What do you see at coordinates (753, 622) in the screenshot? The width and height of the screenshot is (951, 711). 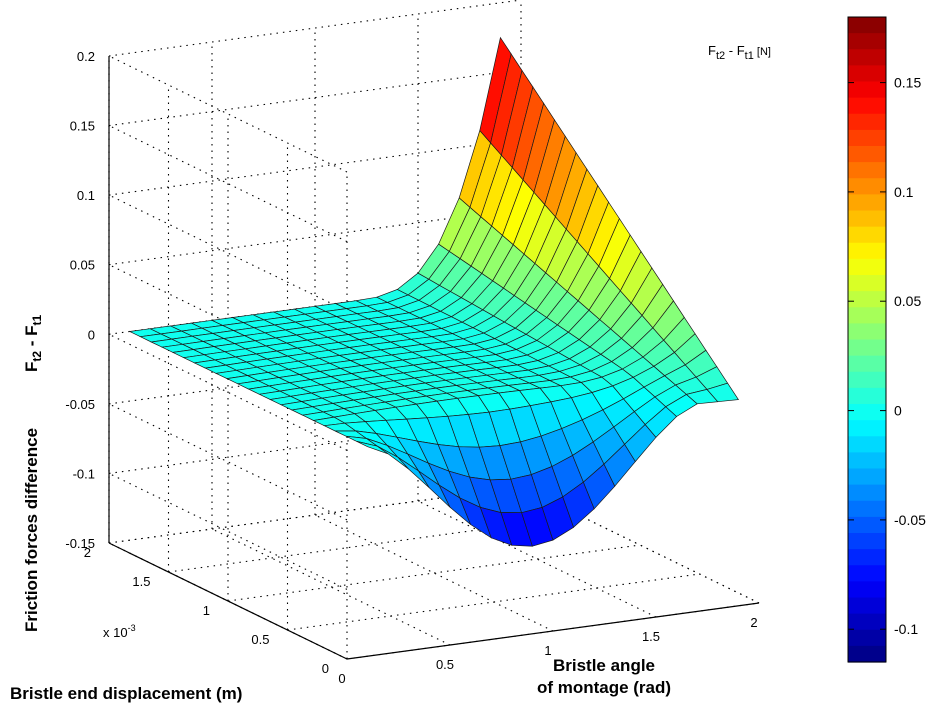 I see `x-tick-label: 2` at bounding box center [753, 622].